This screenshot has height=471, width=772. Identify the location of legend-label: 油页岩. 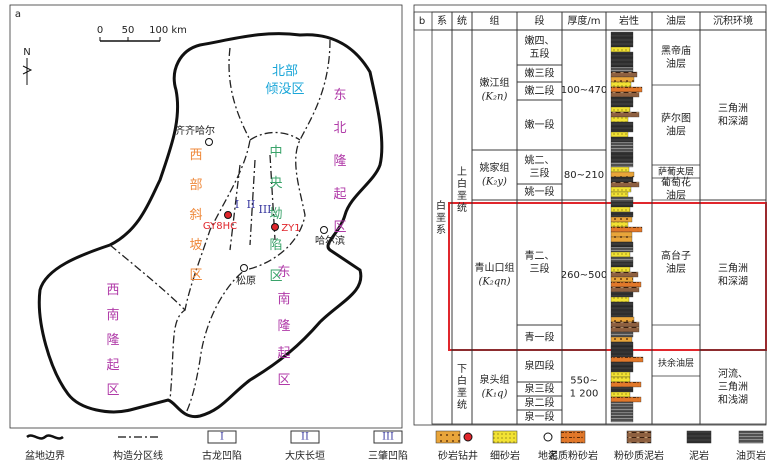
(751, 455).